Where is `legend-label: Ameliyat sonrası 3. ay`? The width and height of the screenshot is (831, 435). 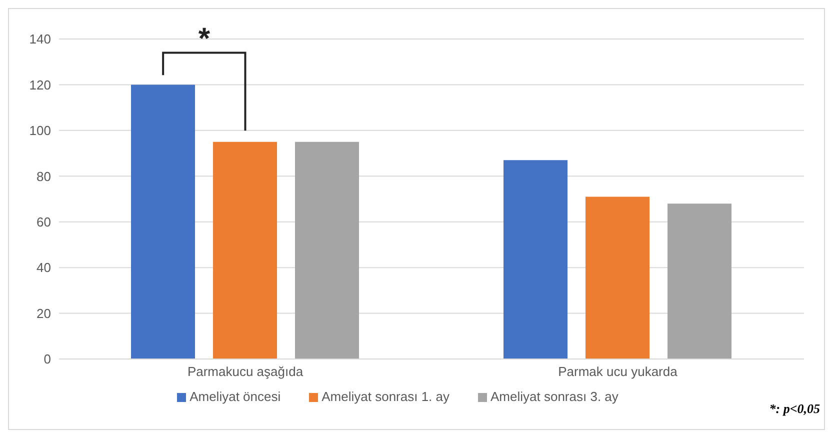
legend-label: Ameliyat sonrası 3. ay is located at coordinates (554, 396).